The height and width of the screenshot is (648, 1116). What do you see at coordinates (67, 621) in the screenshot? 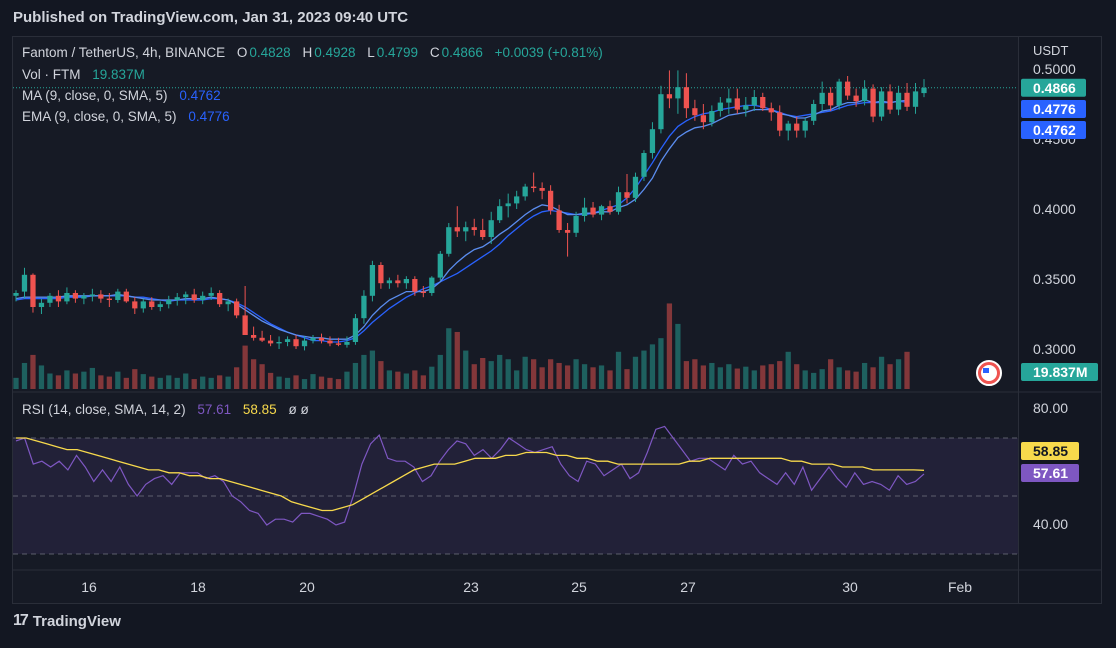
I see `tradingview-logo: 17 TradingView` at bounding box center [67, 621].